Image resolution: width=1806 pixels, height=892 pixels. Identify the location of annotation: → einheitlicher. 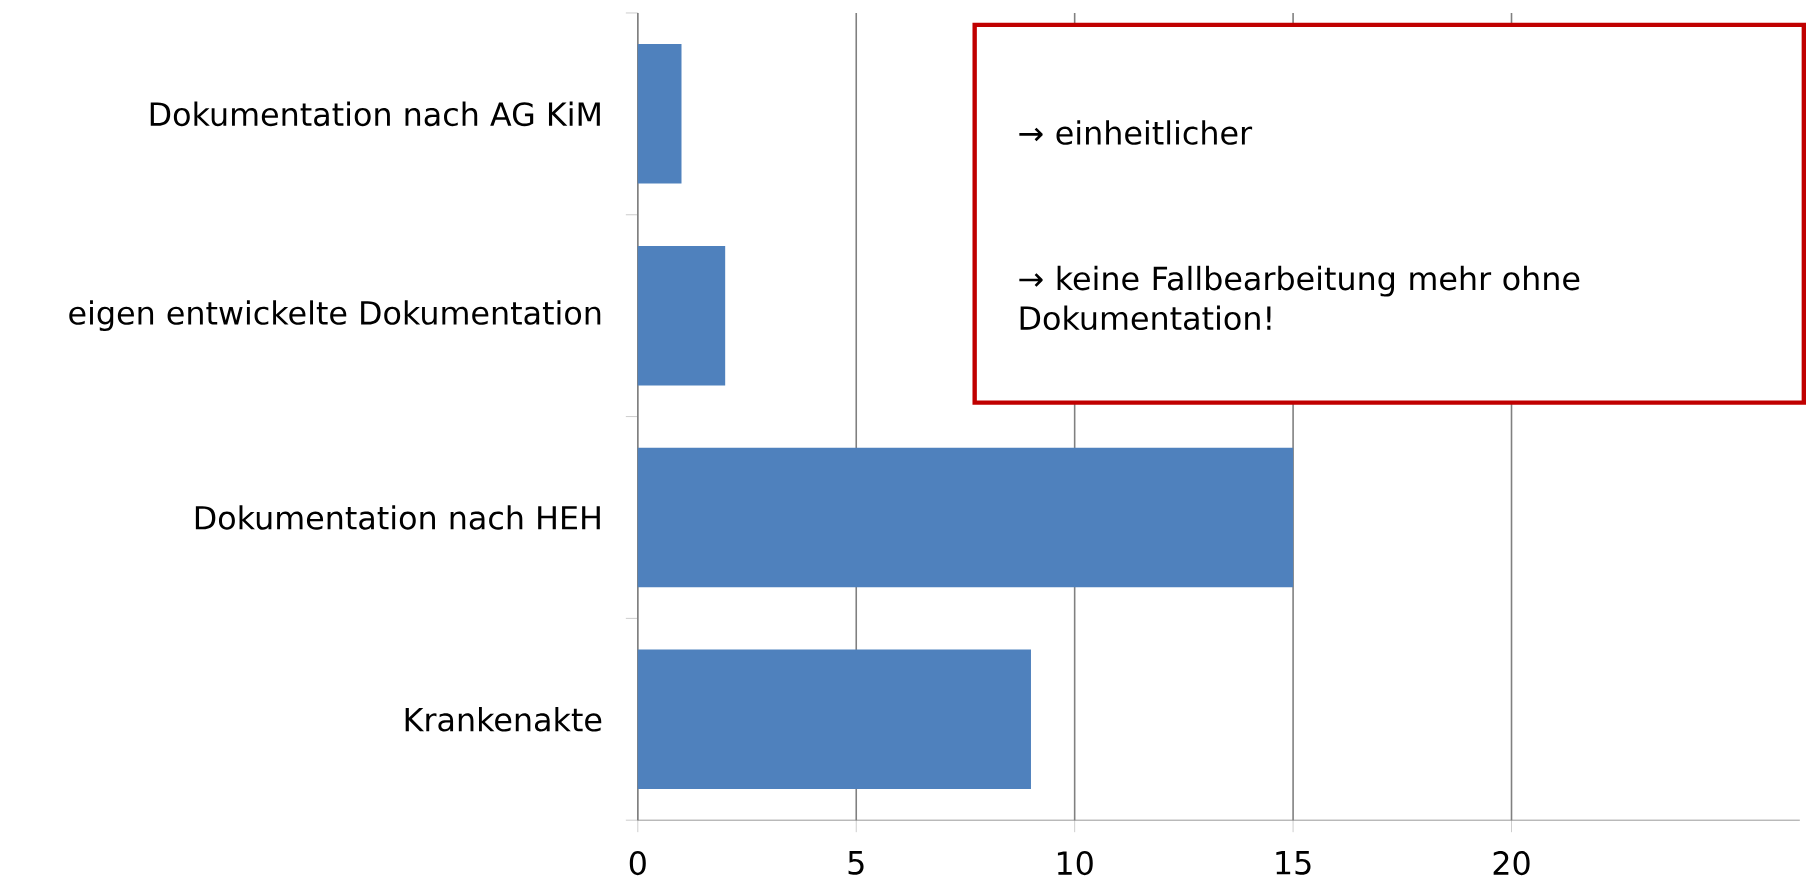
(1136, 132).